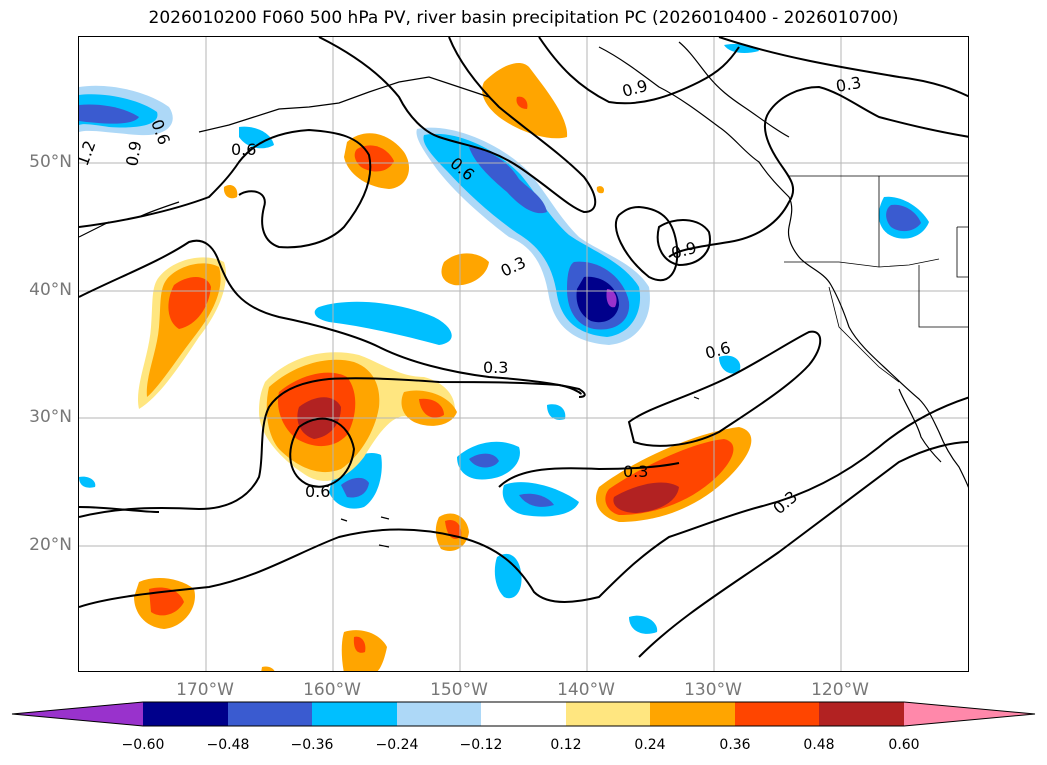  Describe the element at coordinates (735, 745) in the screenshot. I see `colorbar-tick-label: 0.36` at that location.